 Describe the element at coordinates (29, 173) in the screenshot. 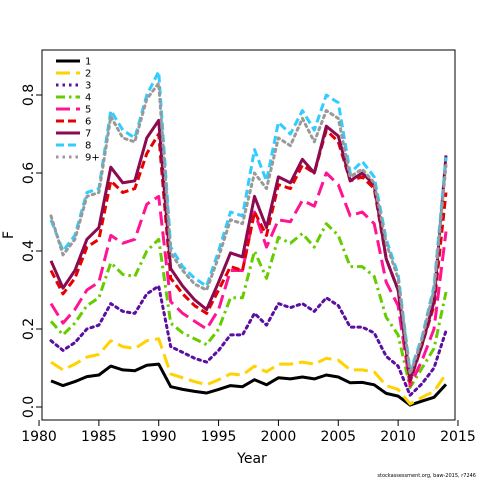

I see `y-tick-label-3: 0.6` at that location.